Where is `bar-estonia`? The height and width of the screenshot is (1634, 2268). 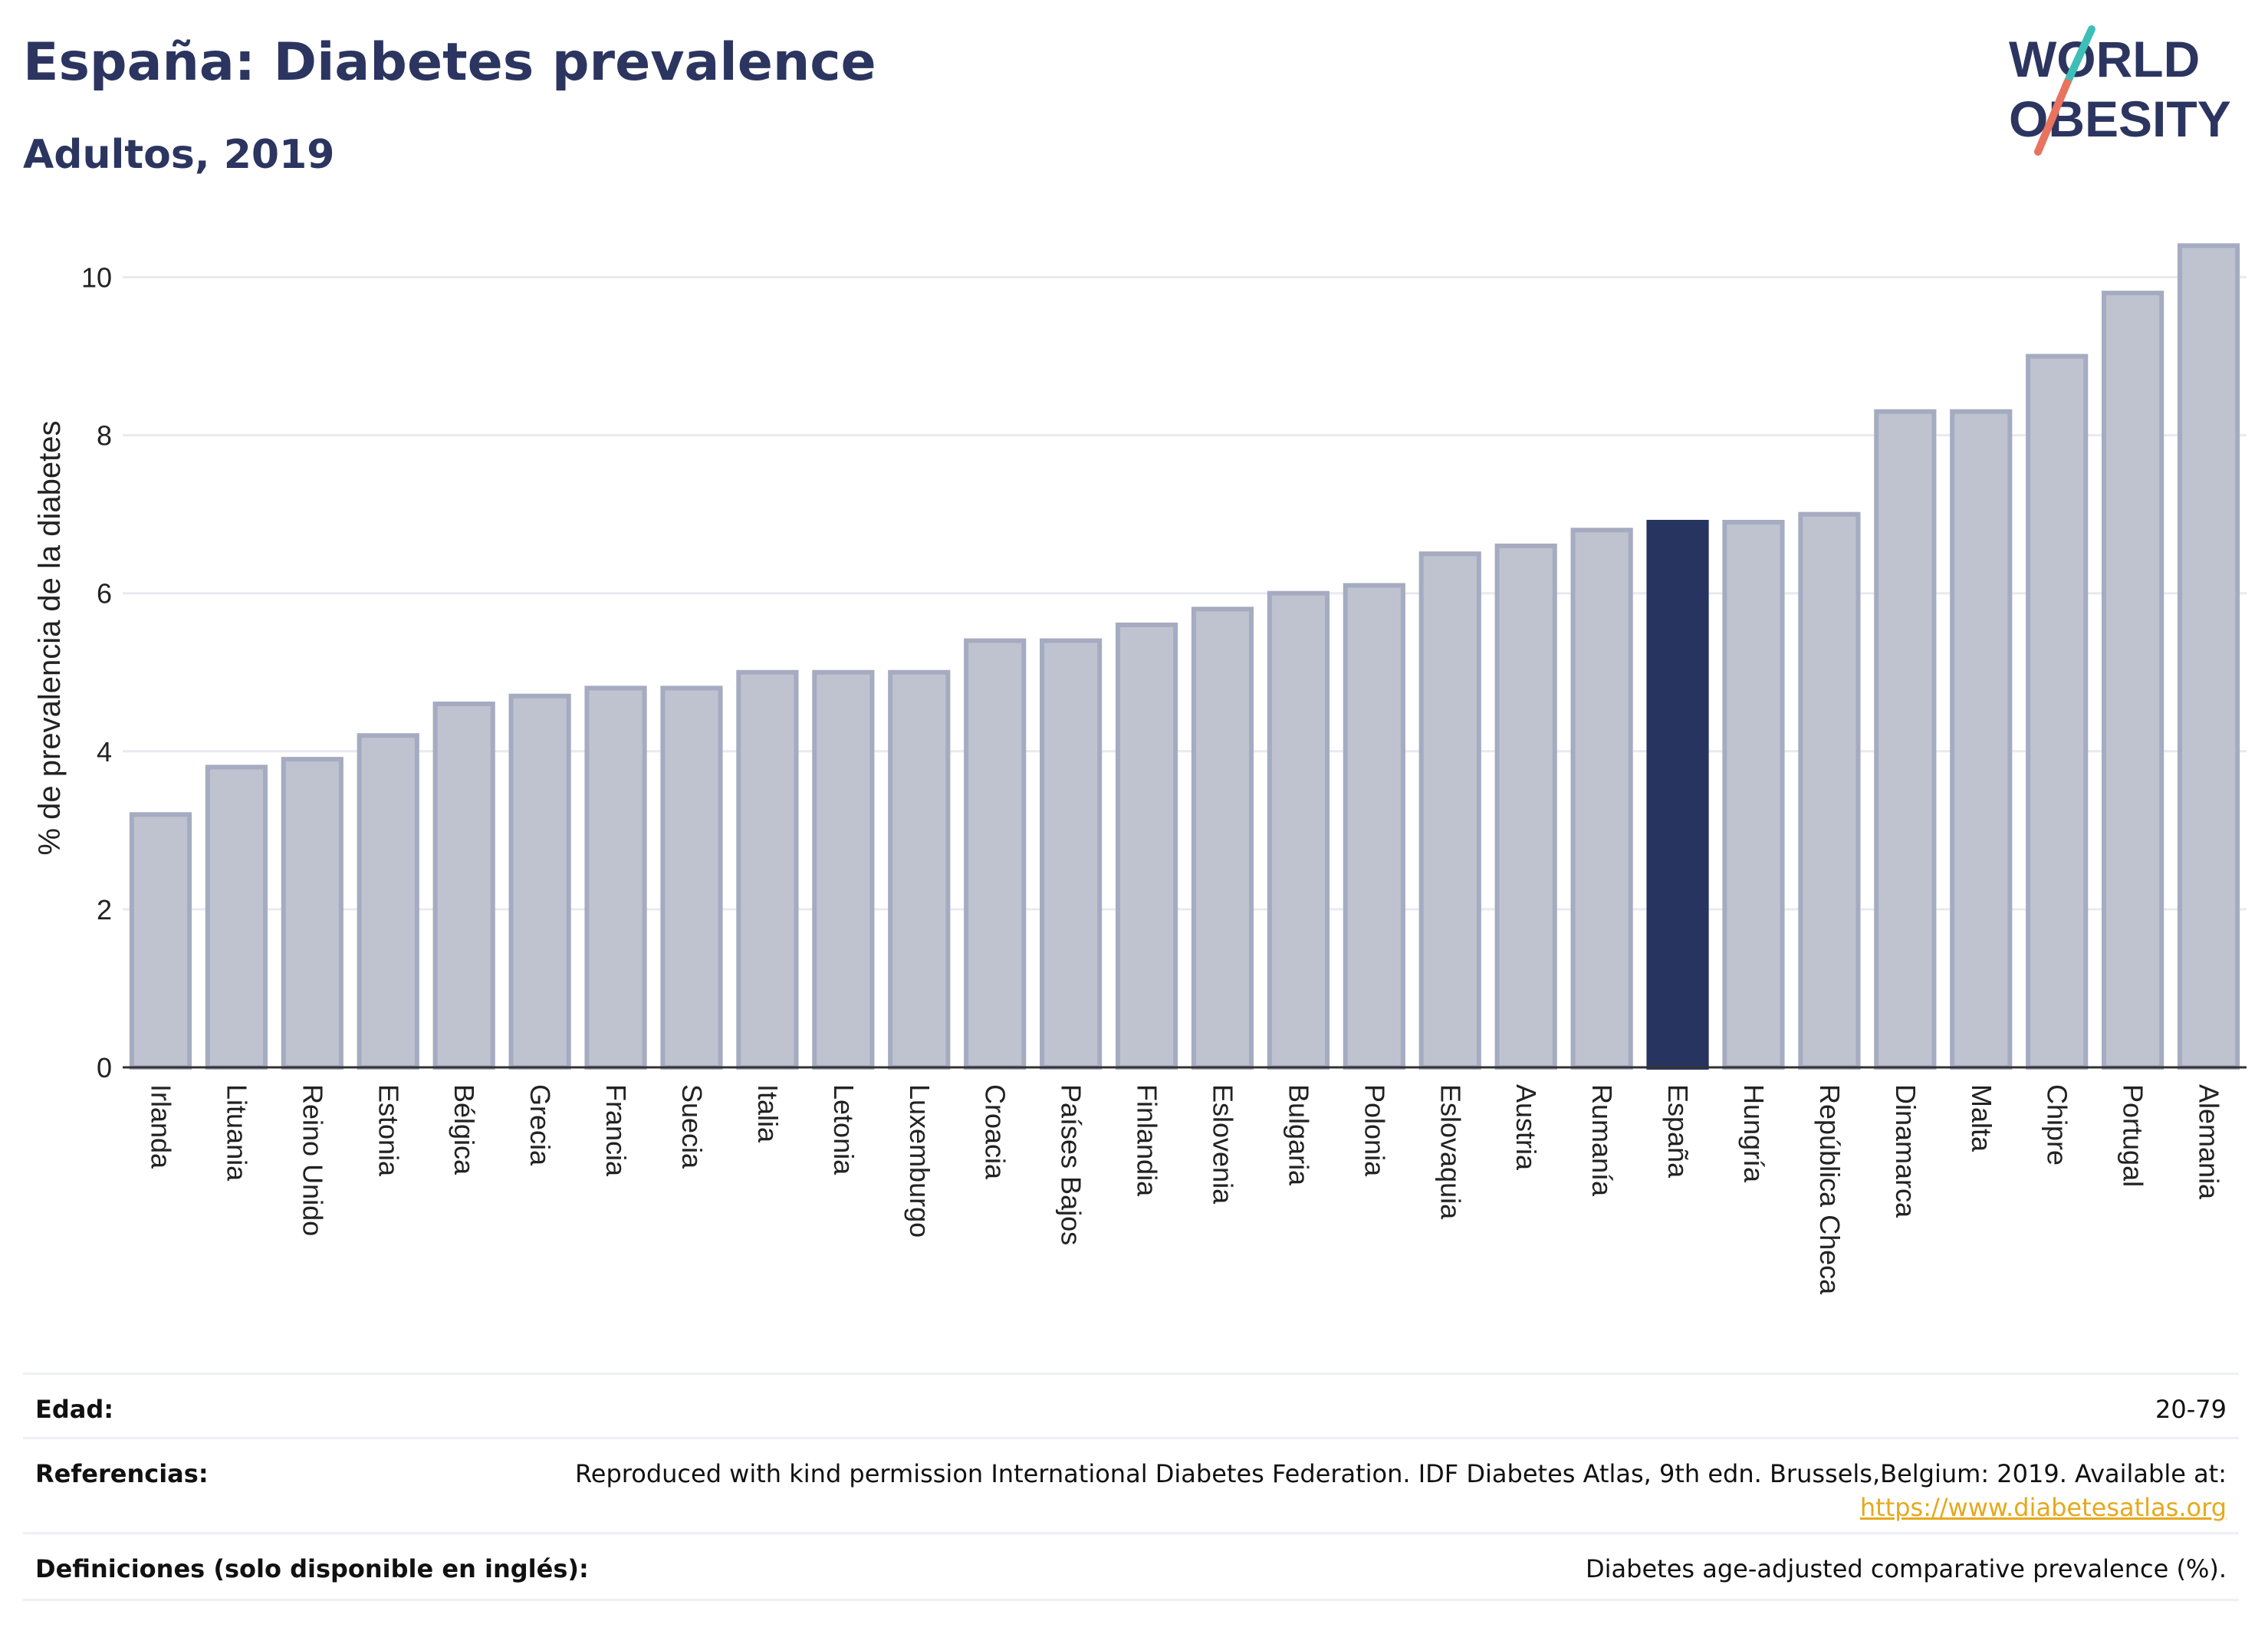
bar-estonia is located at coordinates (388, 902).